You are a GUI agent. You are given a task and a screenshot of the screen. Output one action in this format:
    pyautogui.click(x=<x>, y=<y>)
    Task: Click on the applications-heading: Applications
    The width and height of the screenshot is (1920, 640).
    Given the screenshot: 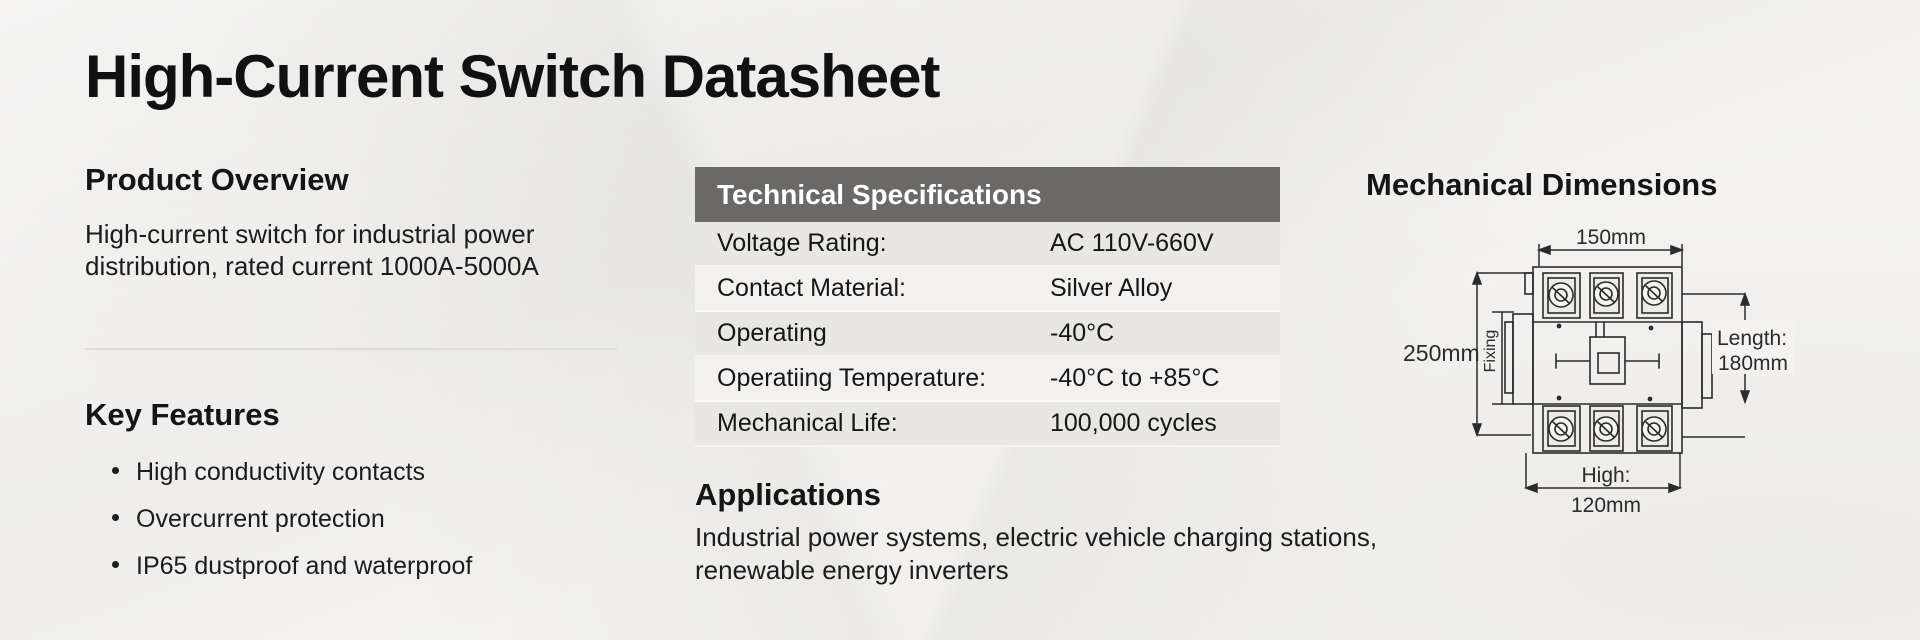 What is the action you would take?
    pyautogui.click(x=788, y=494)
    